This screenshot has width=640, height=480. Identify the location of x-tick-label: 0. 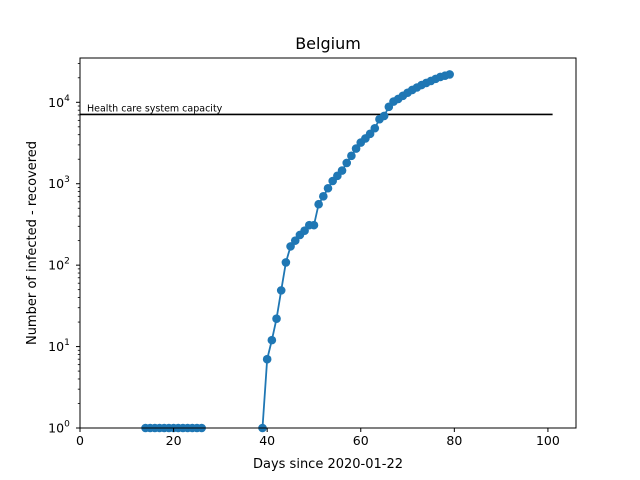
(80, 440).